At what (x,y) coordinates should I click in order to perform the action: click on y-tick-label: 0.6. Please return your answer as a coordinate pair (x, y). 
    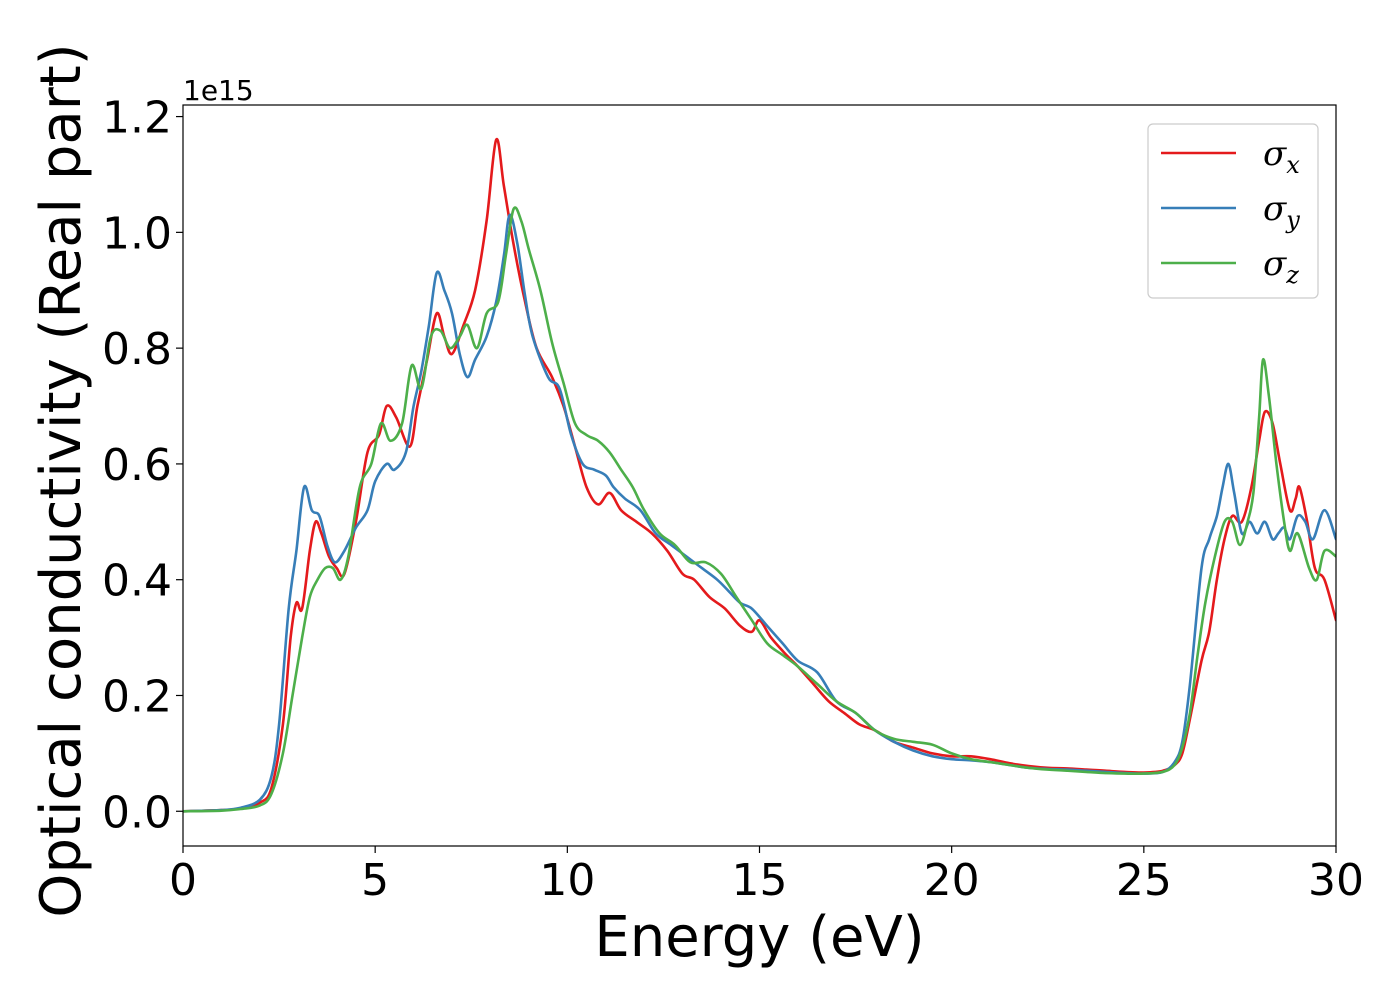
    Looking at the image, I should click on (137, 465).